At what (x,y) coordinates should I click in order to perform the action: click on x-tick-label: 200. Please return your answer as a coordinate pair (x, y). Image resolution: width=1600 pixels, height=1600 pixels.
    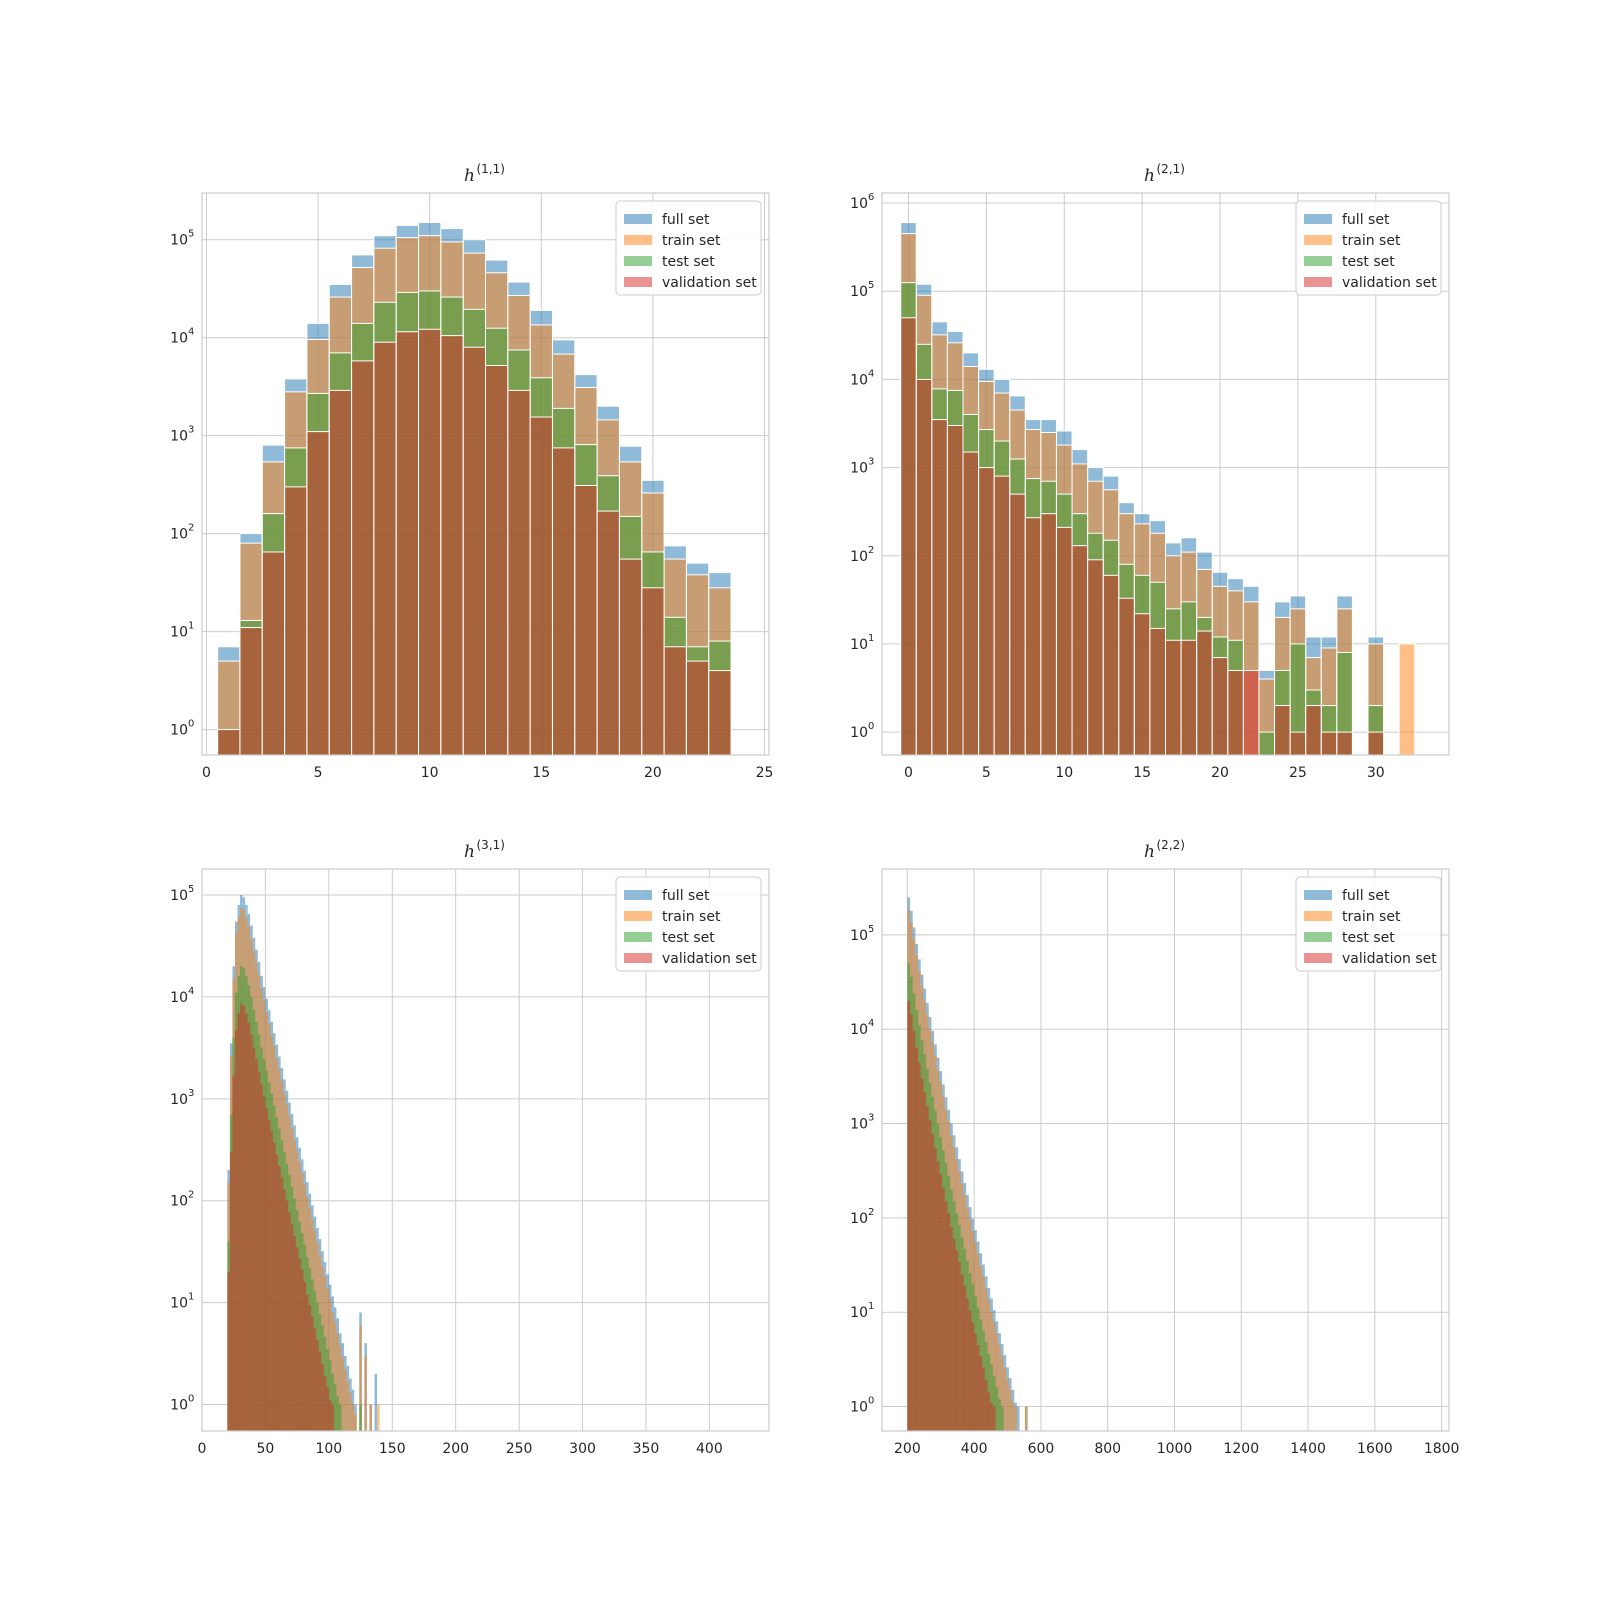
    Looking at the image, I should click on (907, 1449).